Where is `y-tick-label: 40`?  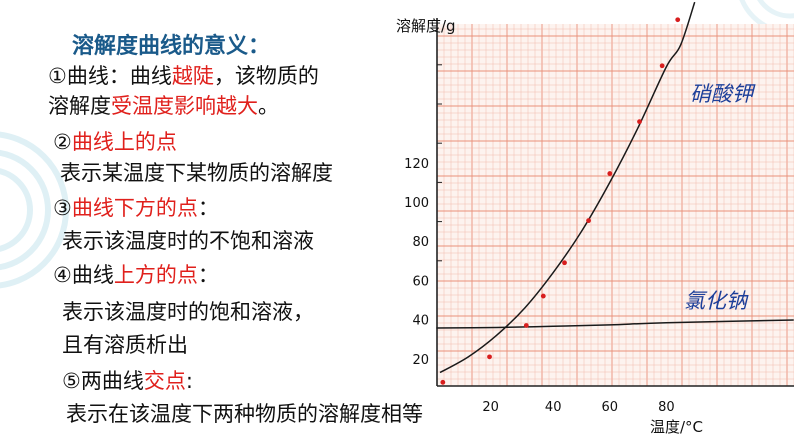
y-tick-label: 40 is located at coordinates (420, 321).